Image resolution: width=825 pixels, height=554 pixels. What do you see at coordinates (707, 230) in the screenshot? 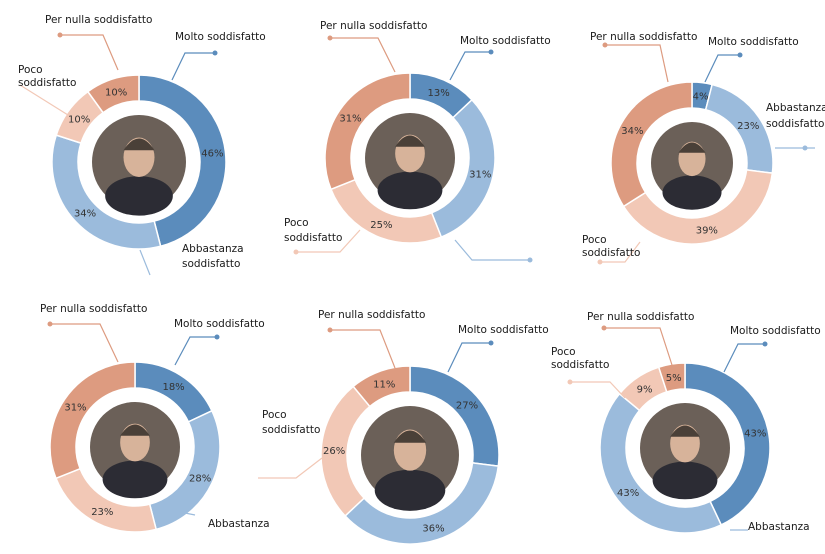
I see `slice-label-poco-soddisfatto: 39%` at bounding box center [707, 230].